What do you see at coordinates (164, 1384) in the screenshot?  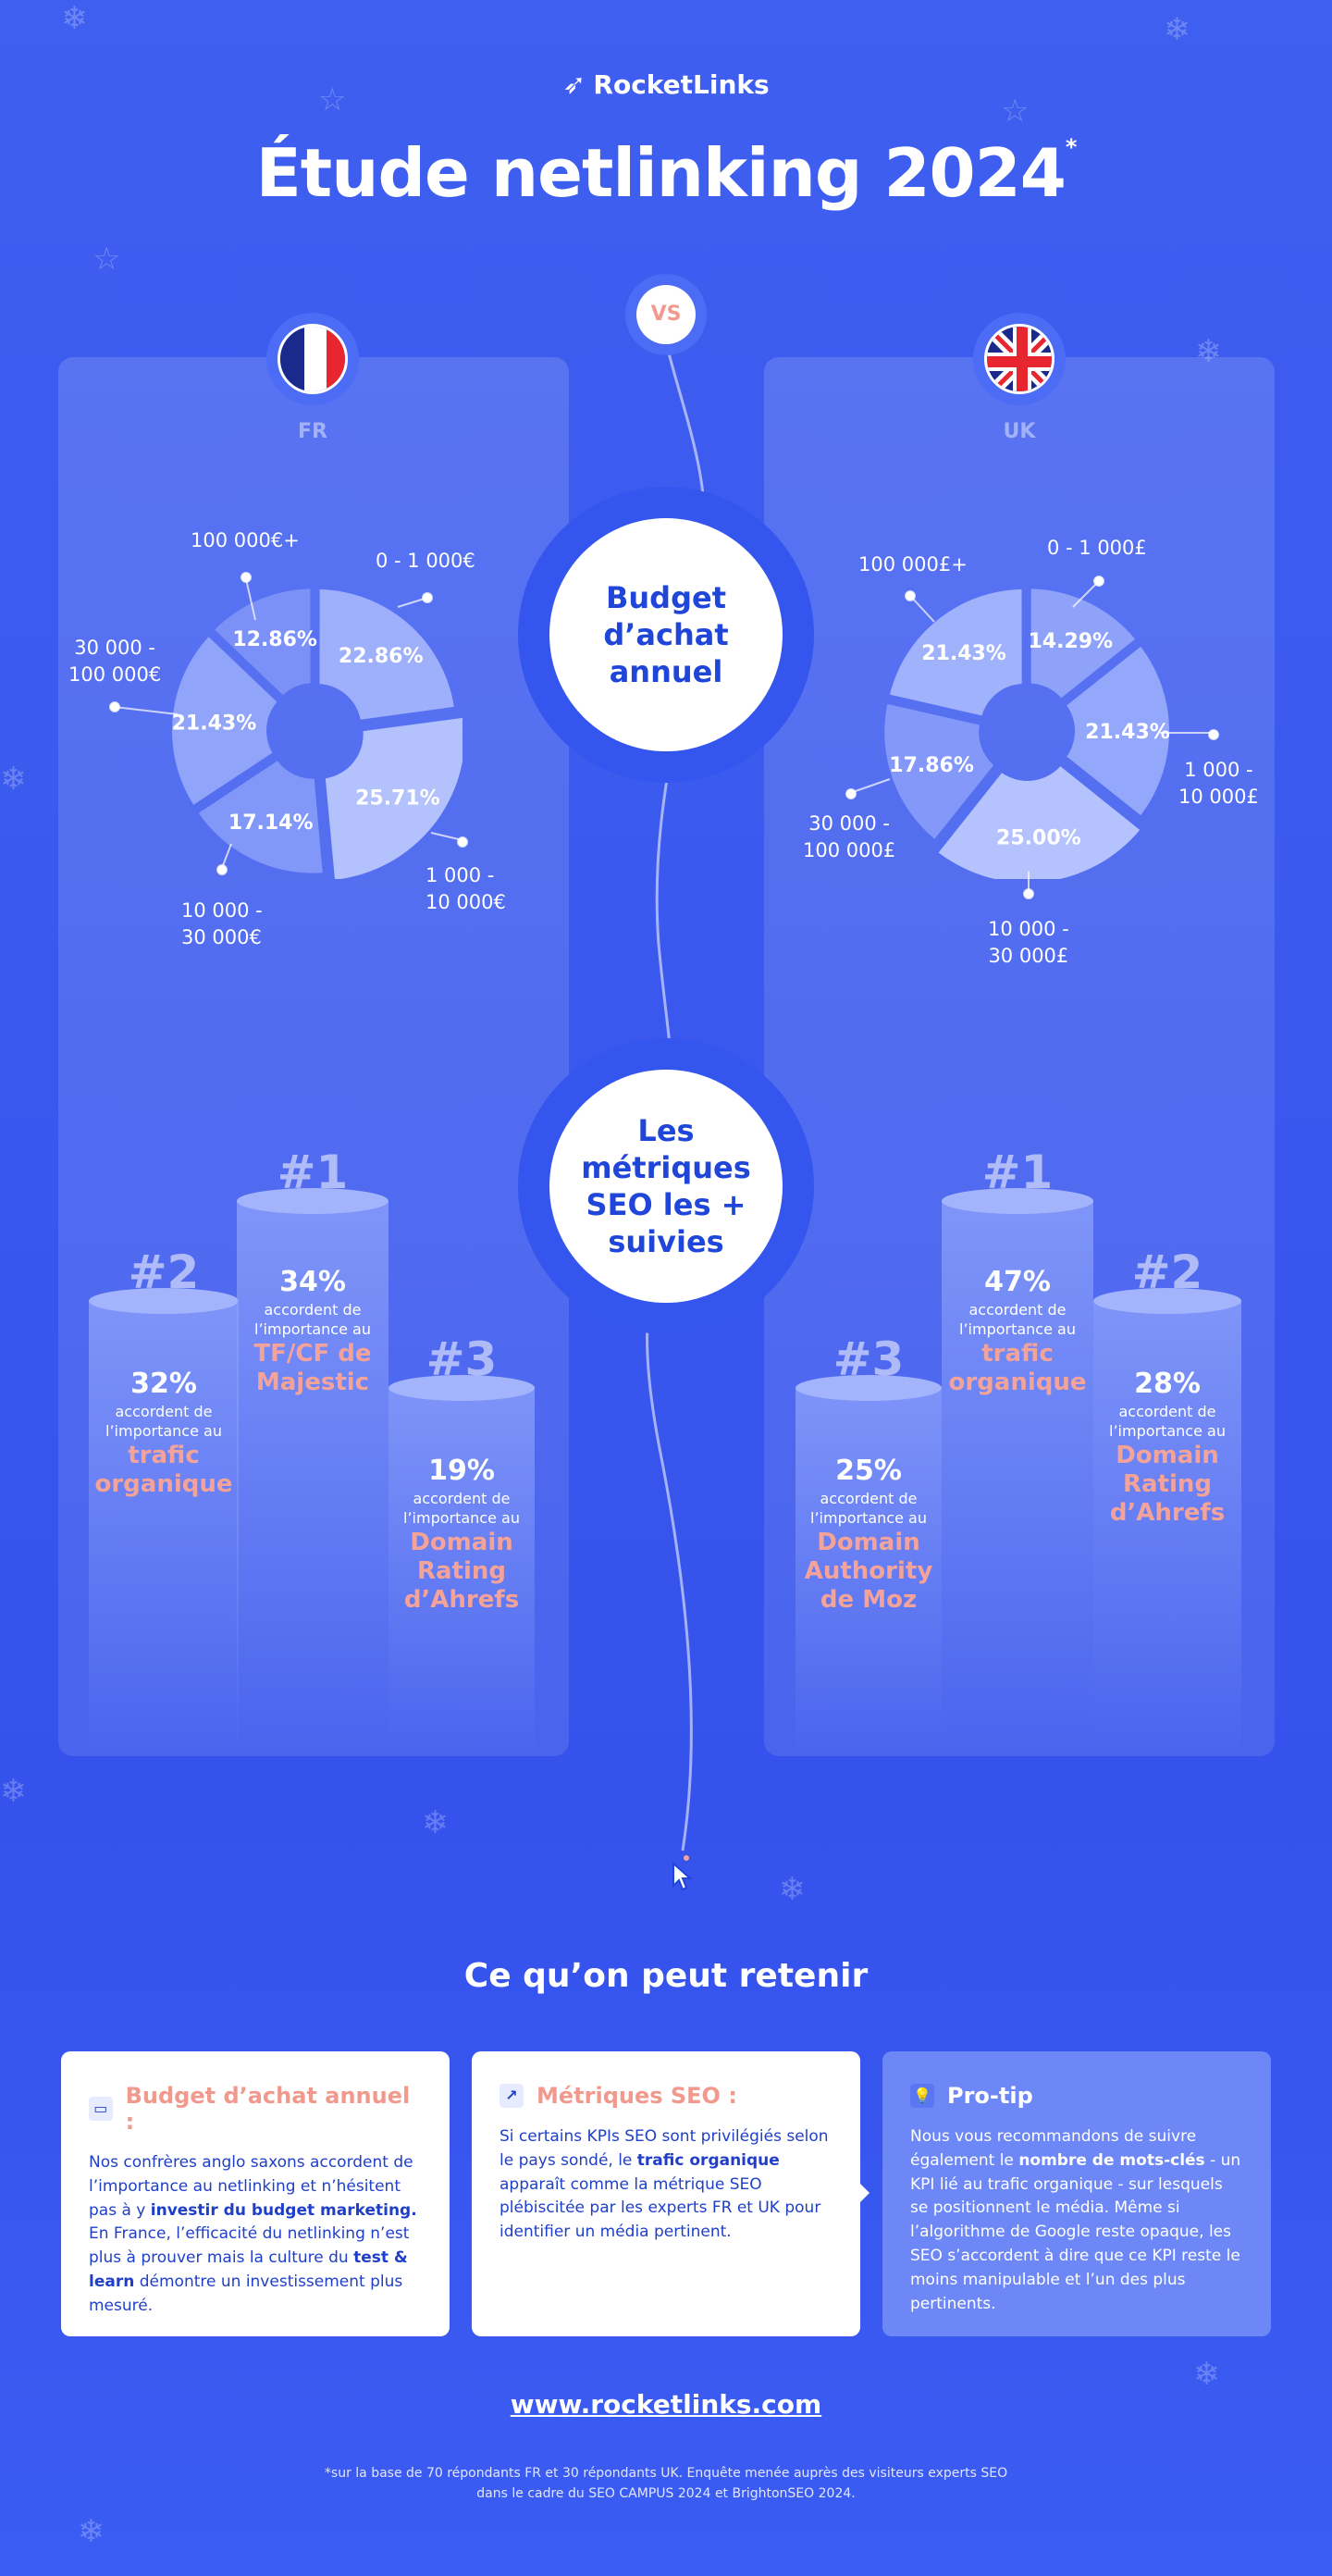 I see `podium-percent: 32%` at bounding box center [164, 1384].